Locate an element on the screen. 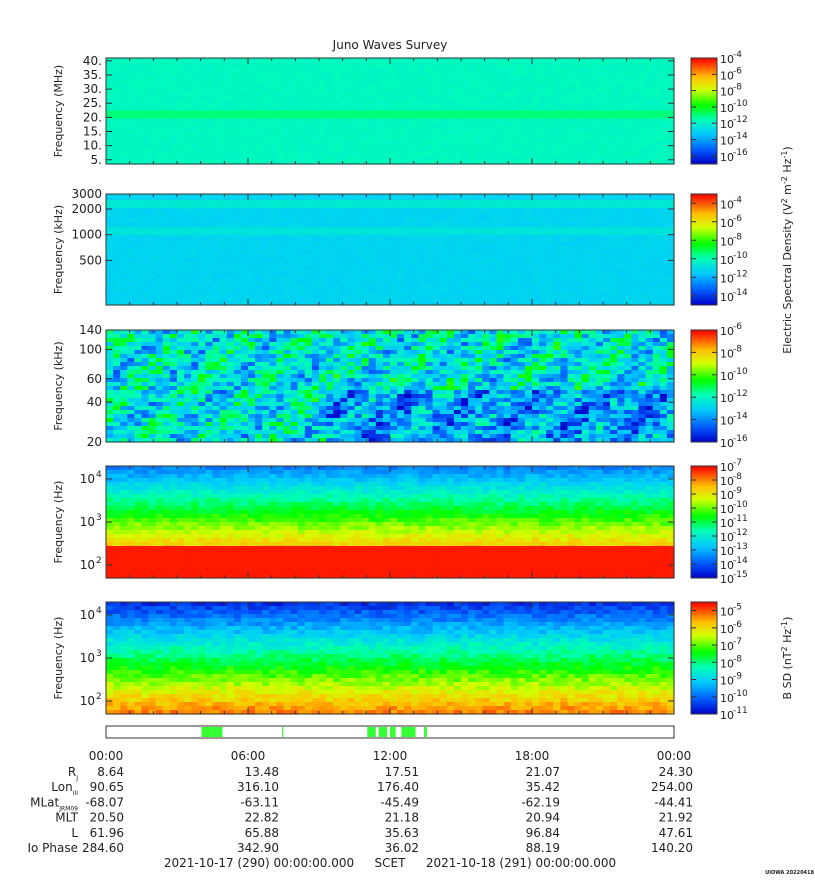 The height and width of the screenshot is (880, 815). ephemeris-value: 342.90 is located at coordinates (258, 848).